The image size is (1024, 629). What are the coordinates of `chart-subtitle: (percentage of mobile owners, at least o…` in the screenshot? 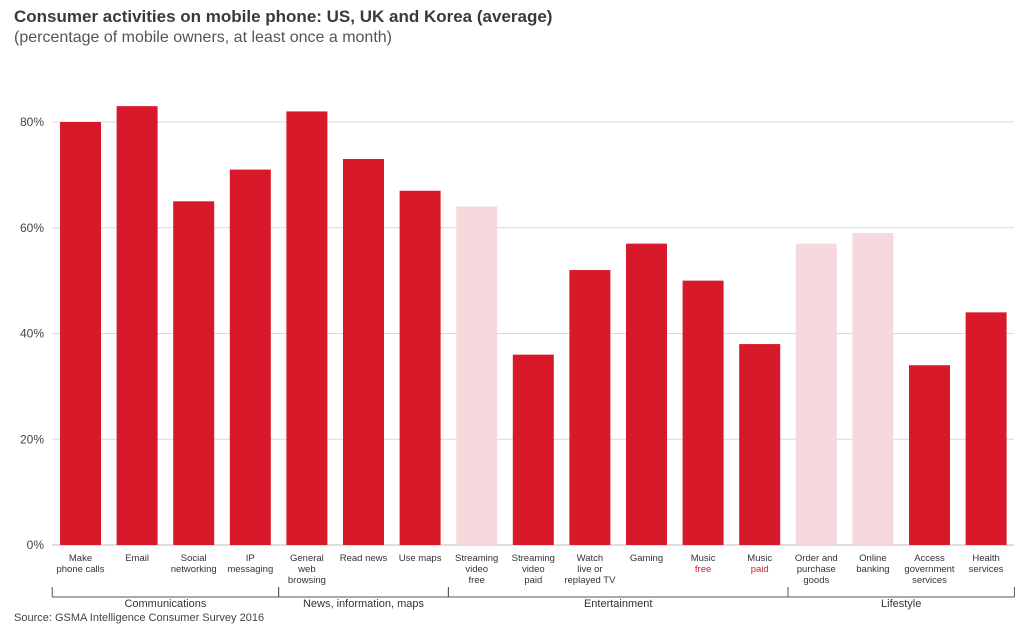 It's located at (203, 37).